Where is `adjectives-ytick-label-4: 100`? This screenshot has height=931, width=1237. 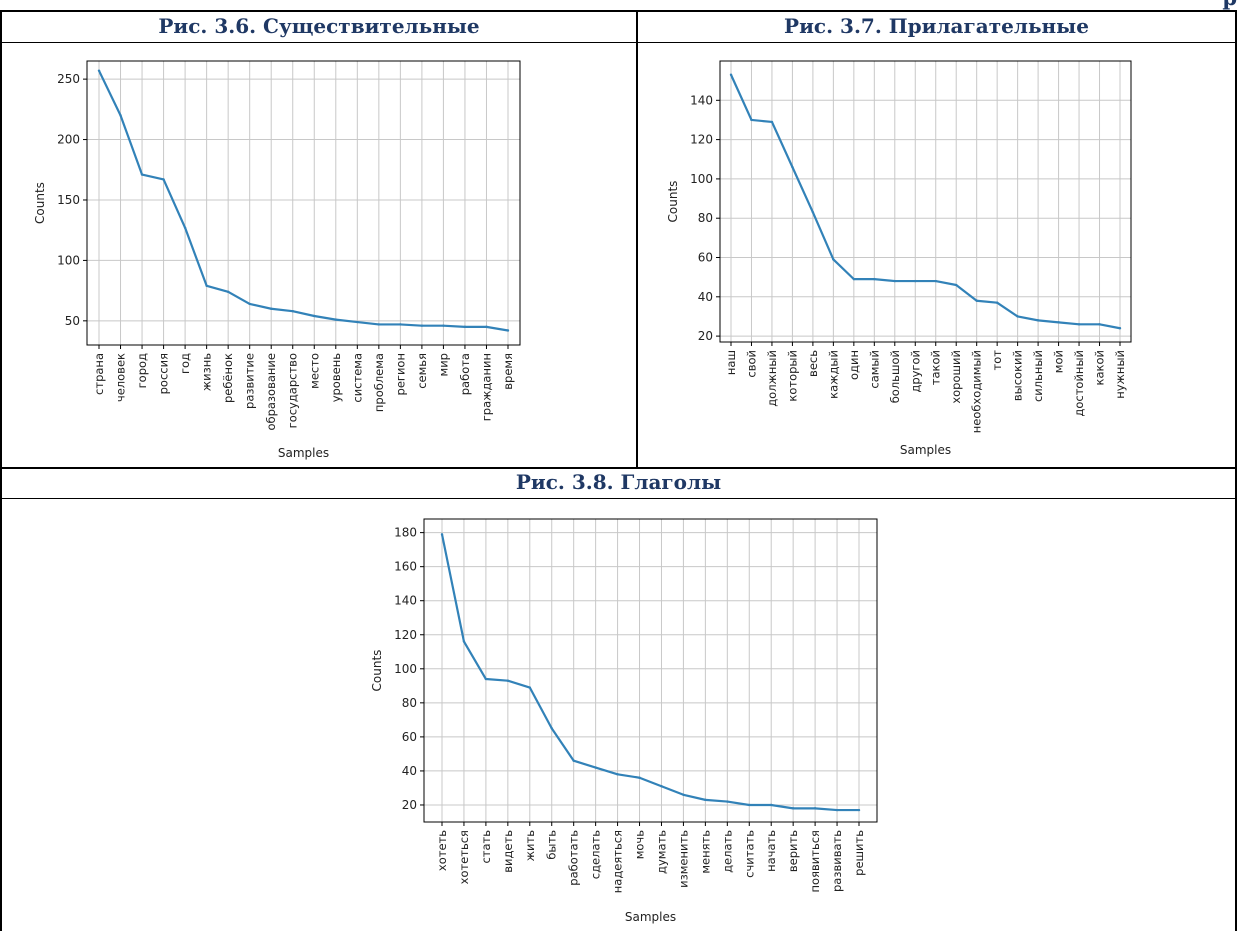 adjectives-ytick-label-4: 100 is located at coordinates (701, 179).